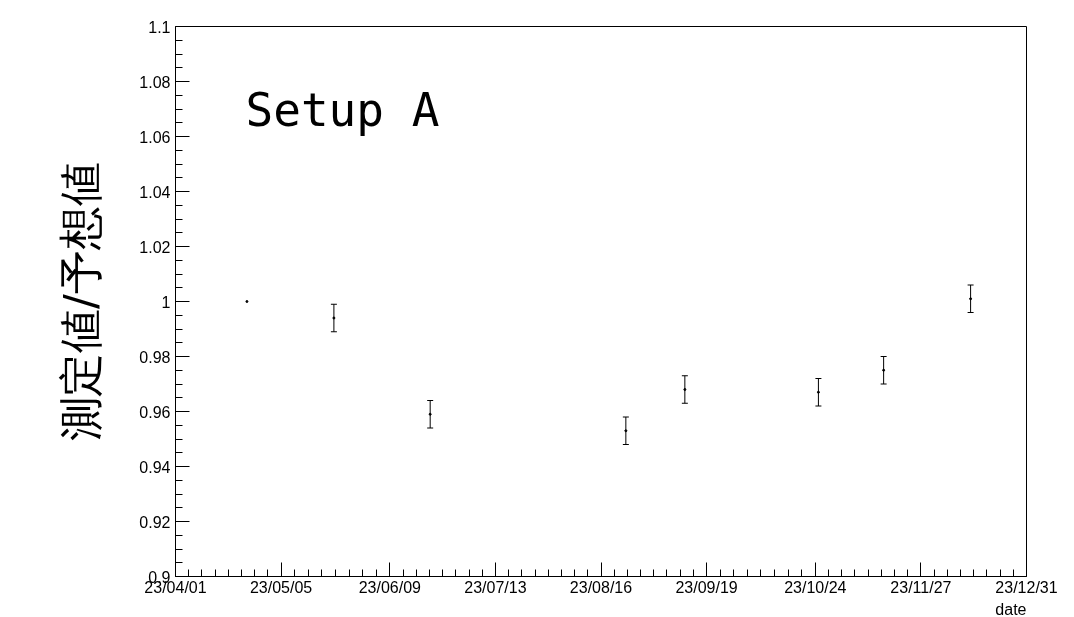  Describe the element at coordinates (155, 522) in the screenshot. I see `y-tick-label: 0.92` at that location.